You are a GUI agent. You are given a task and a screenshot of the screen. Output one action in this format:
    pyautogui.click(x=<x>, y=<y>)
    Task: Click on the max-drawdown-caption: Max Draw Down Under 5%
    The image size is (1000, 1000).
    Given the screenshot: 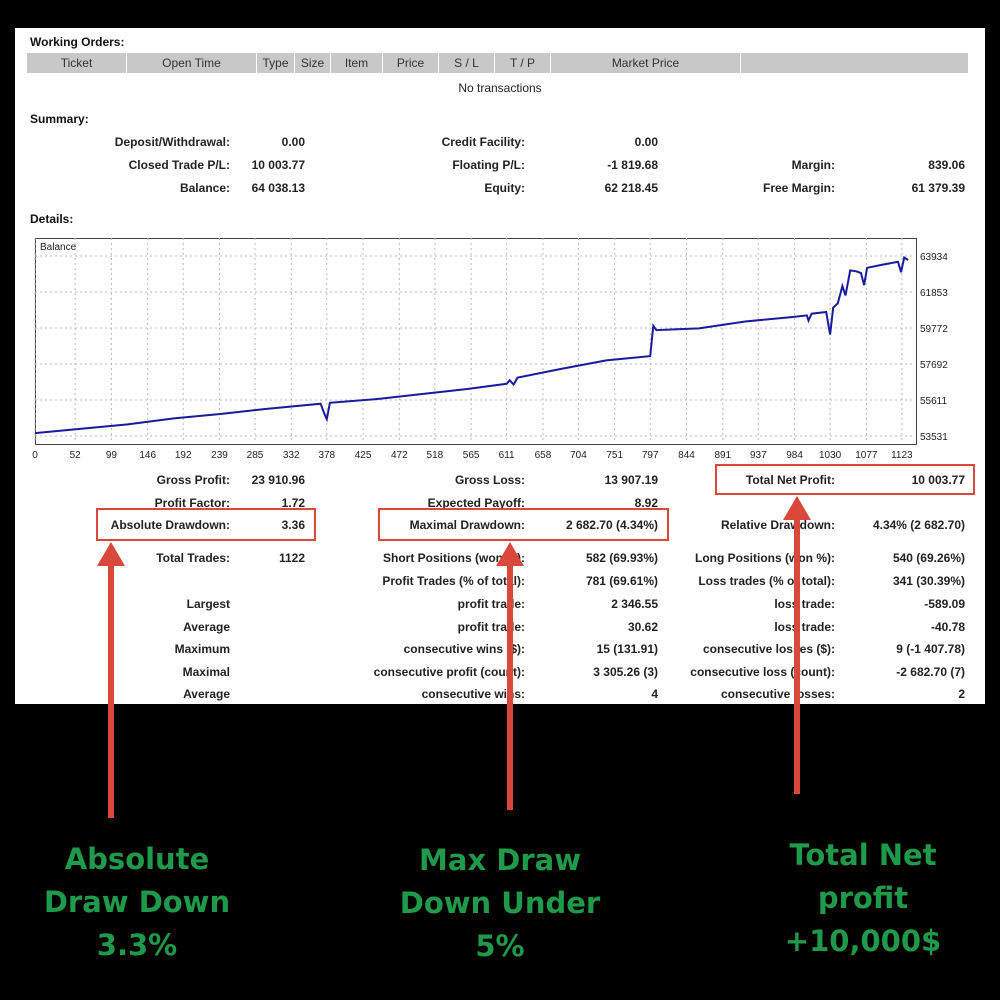 What is the action you would take?
    pyautogui.click(x=500, y=903)
    